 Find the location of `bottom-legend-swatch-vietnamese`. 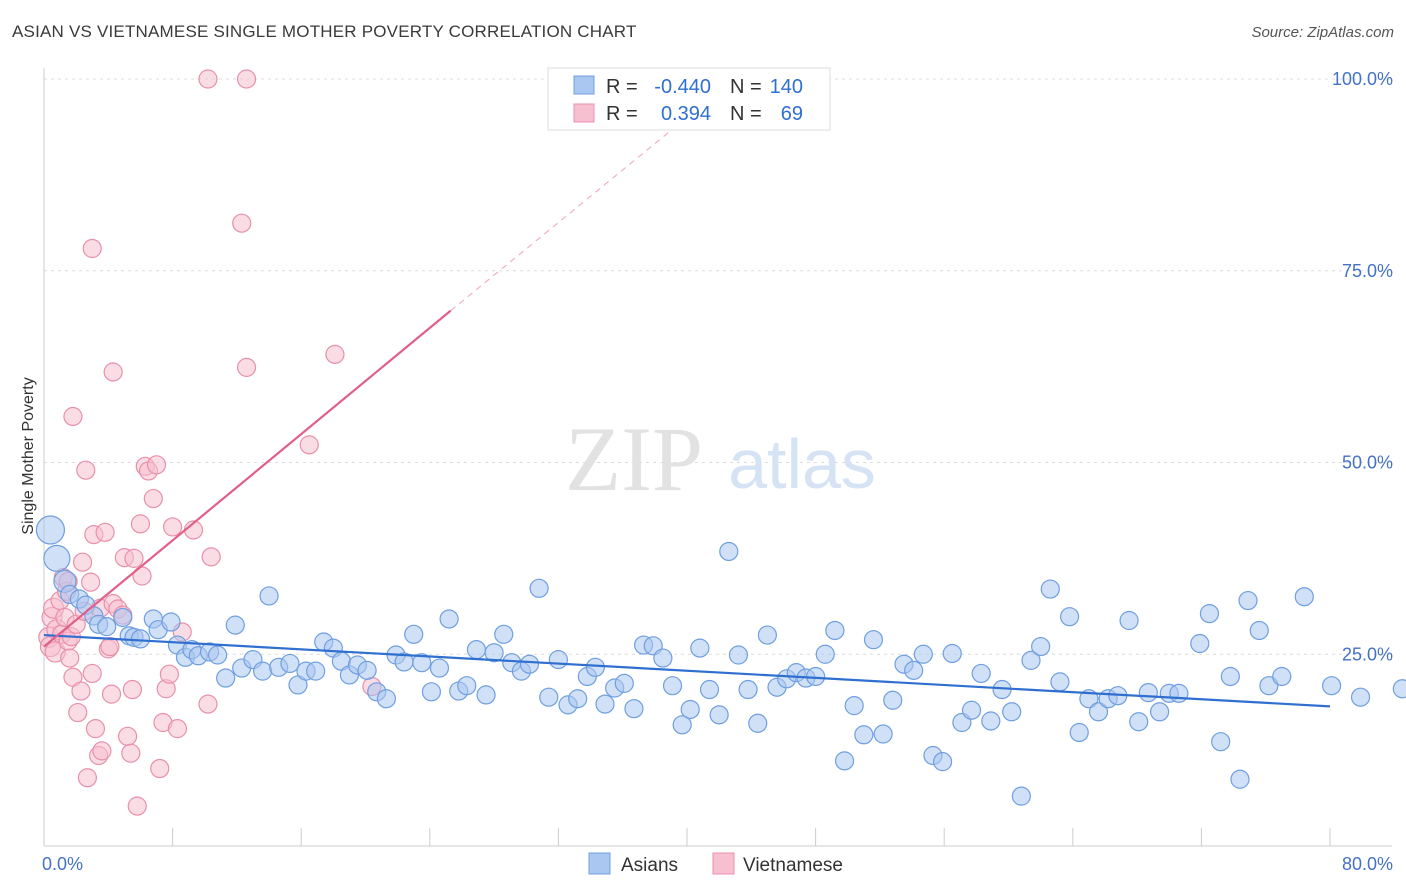

bottom-legend-swatch-vietnamese is located at coordinates (723, 863).